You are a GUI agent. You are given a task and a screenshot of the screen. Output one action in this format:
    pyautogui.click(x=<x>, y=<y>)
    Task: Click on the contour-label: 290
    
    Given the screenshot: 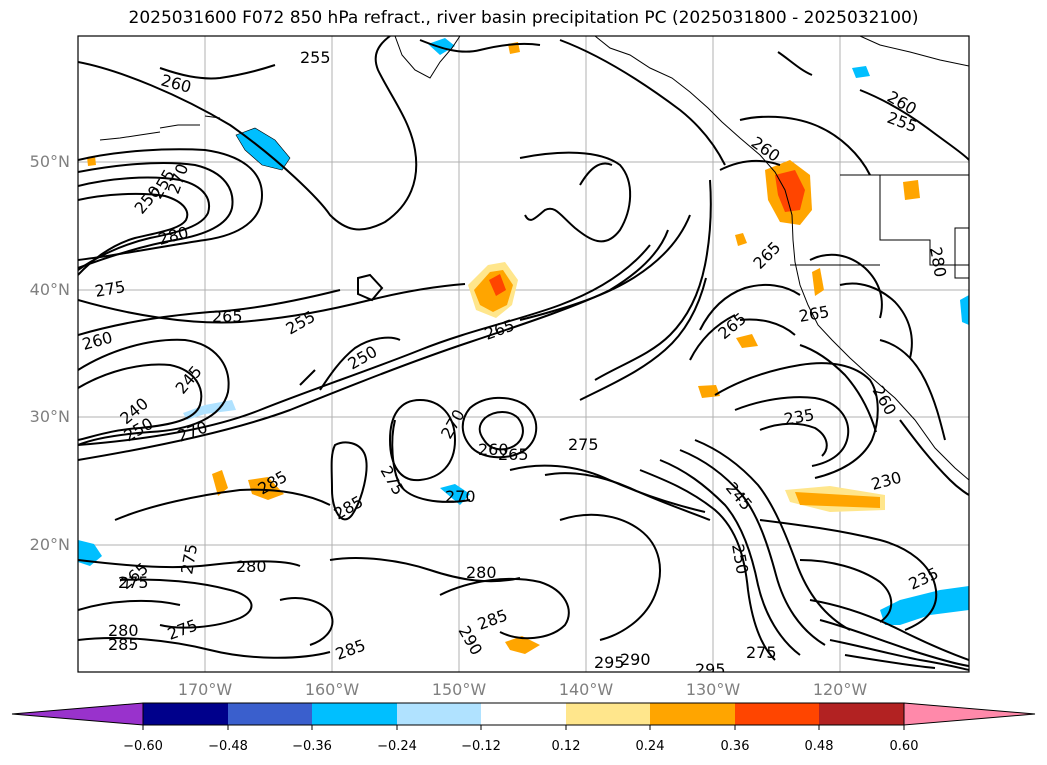 What is the action you would take?
    pyautogui.click(x=635, y=659)
    